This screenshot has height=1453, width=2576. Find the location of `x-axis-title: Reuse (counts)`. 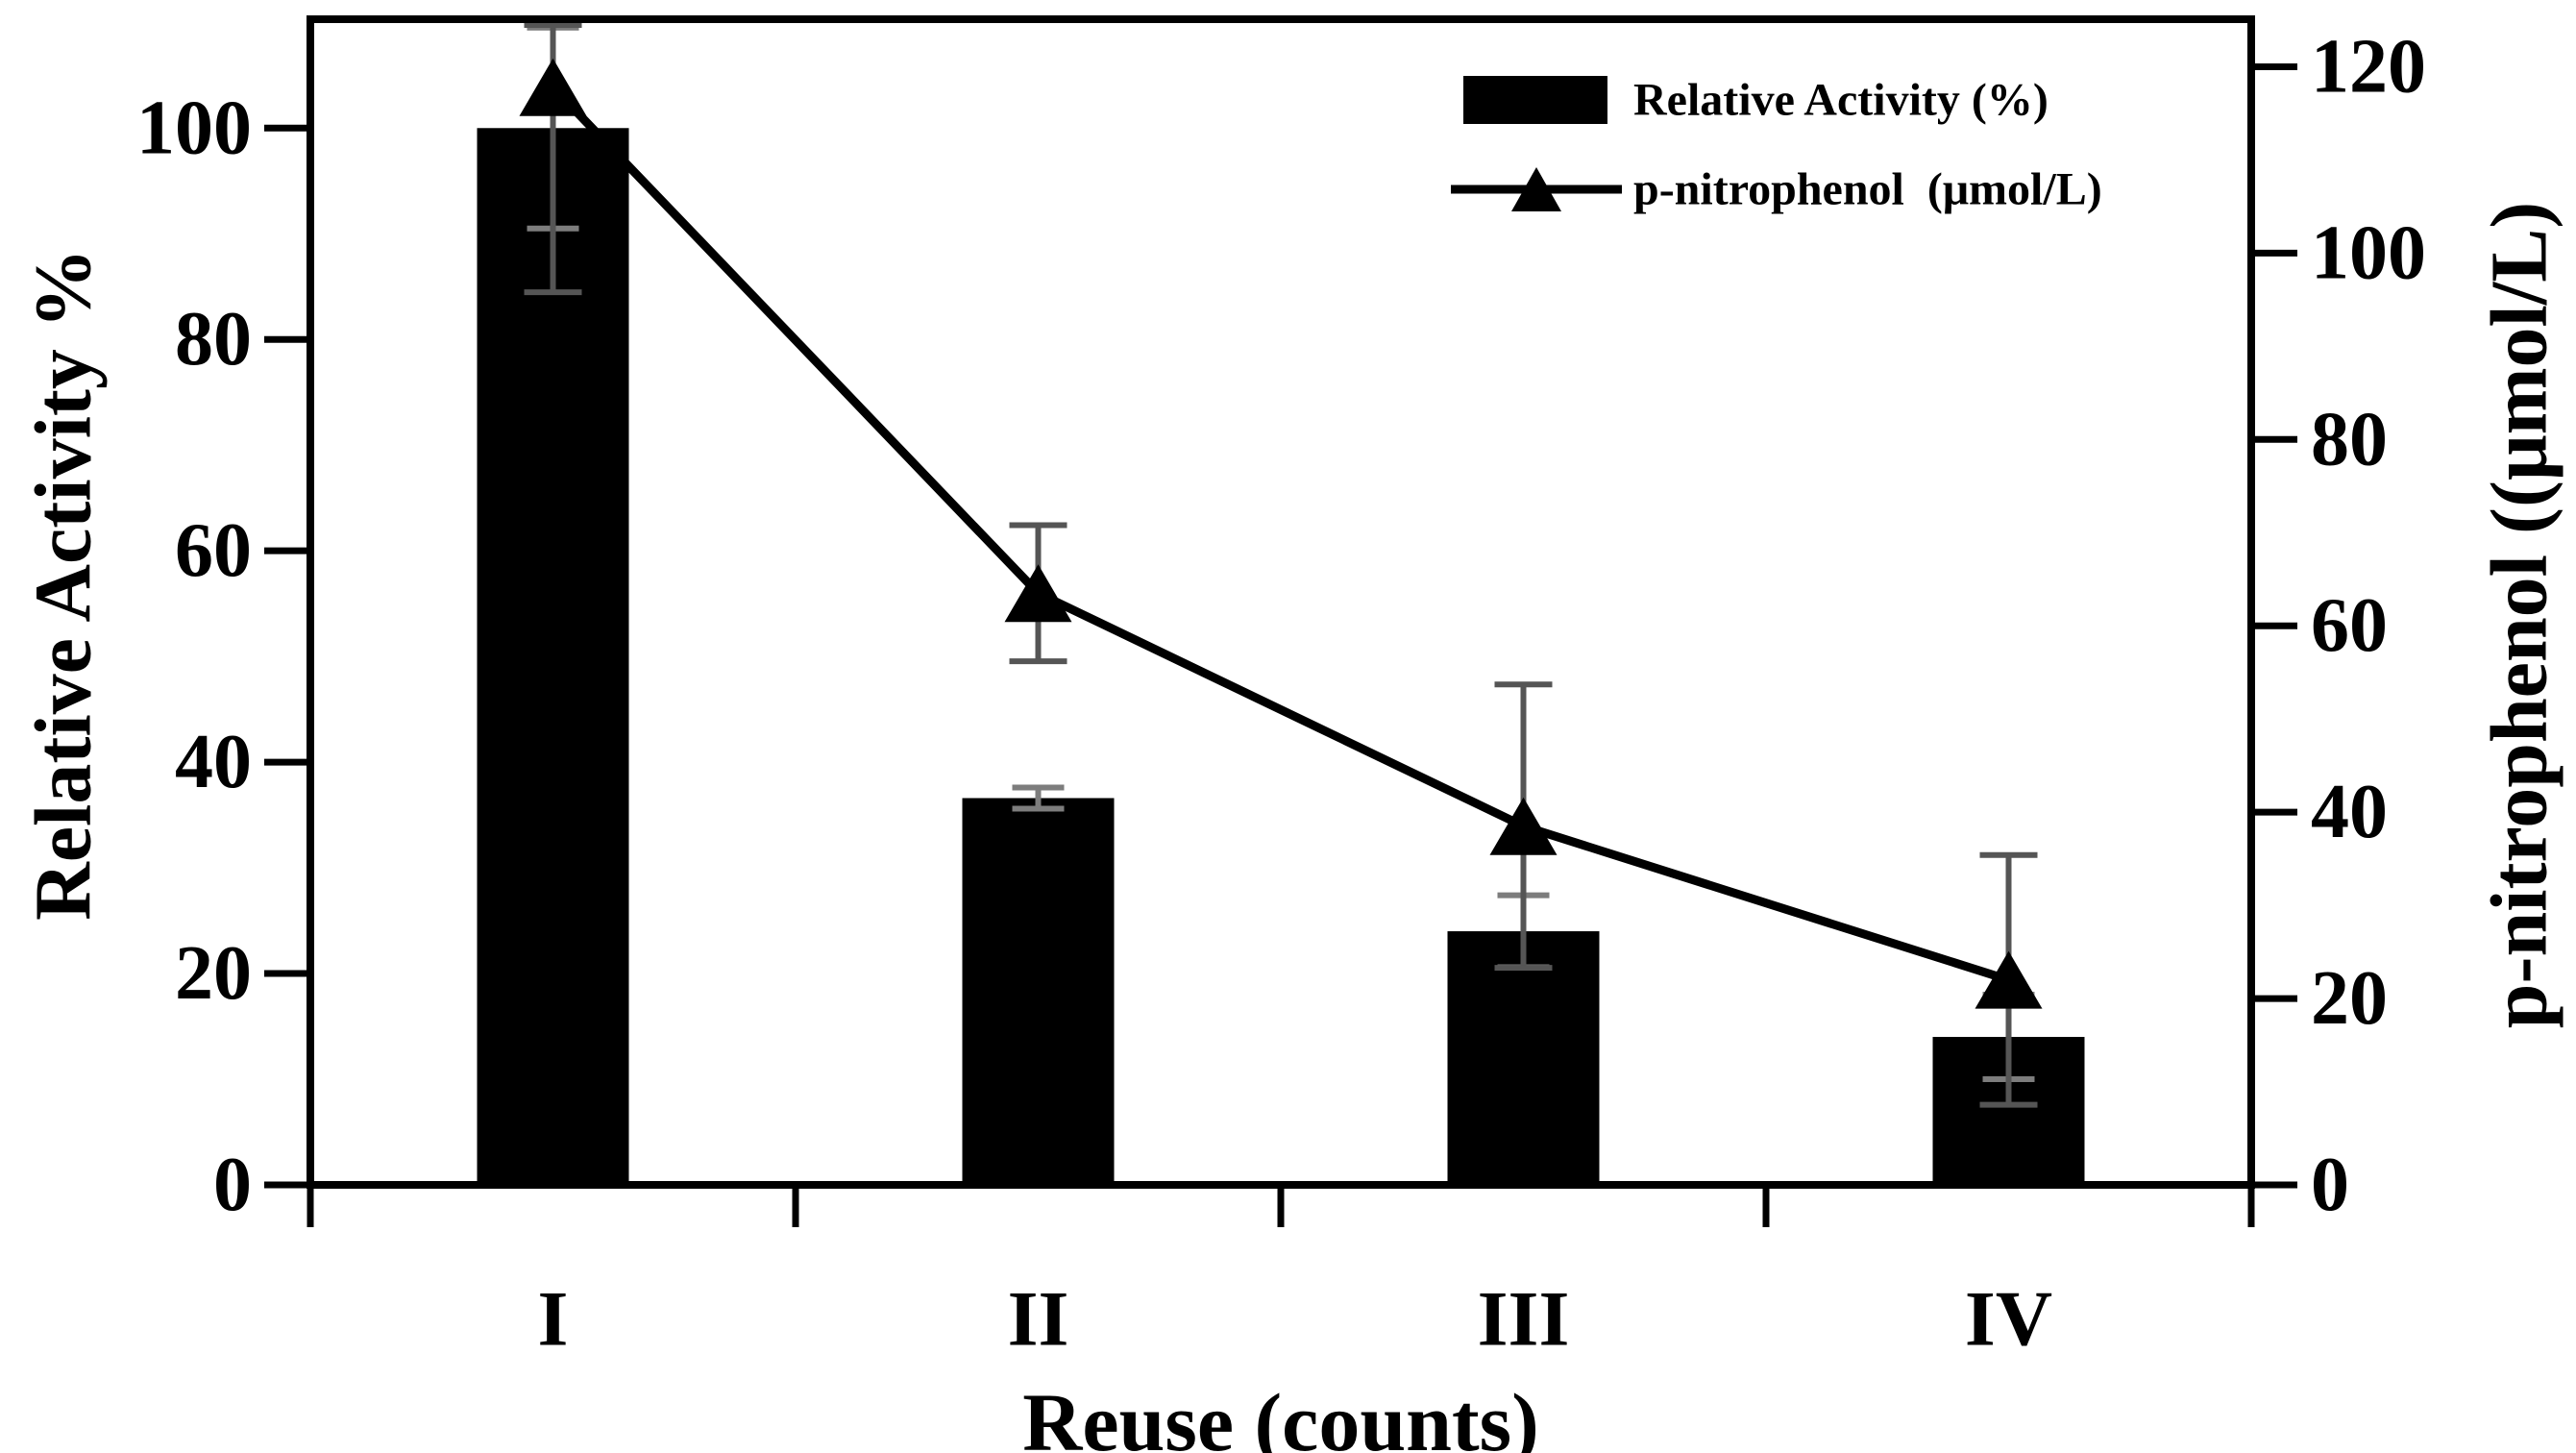

x-axis-title: Reuse (counts) is located at coordinates (1280, 1414).